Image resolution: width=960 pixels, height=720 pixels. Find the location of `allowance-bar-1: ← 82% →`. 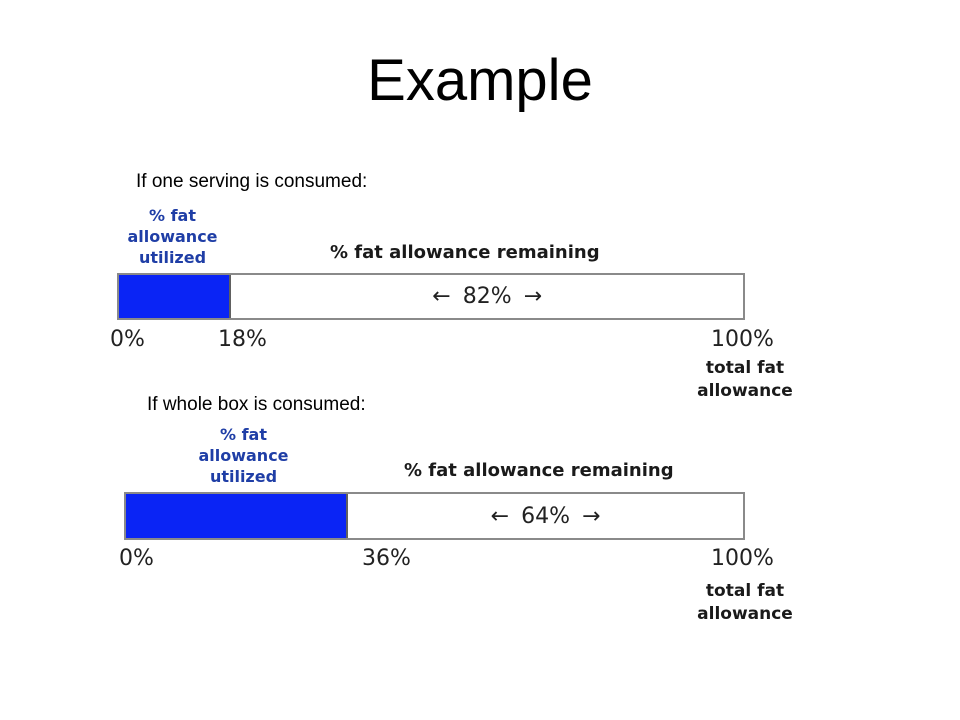

allowance-bar-1: ← 82% → is located at coordinates (431, 296).